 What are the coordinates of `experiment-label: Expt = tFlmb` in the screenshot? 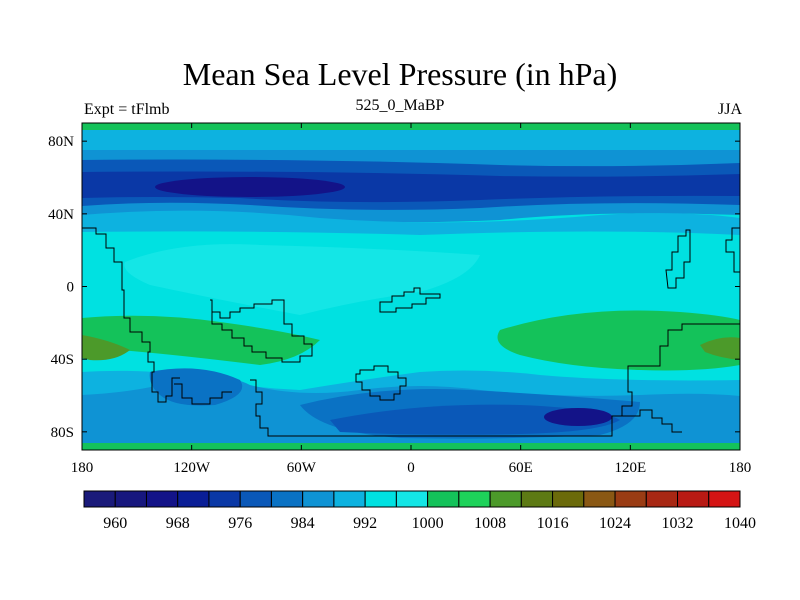 It's located at (127, 109).